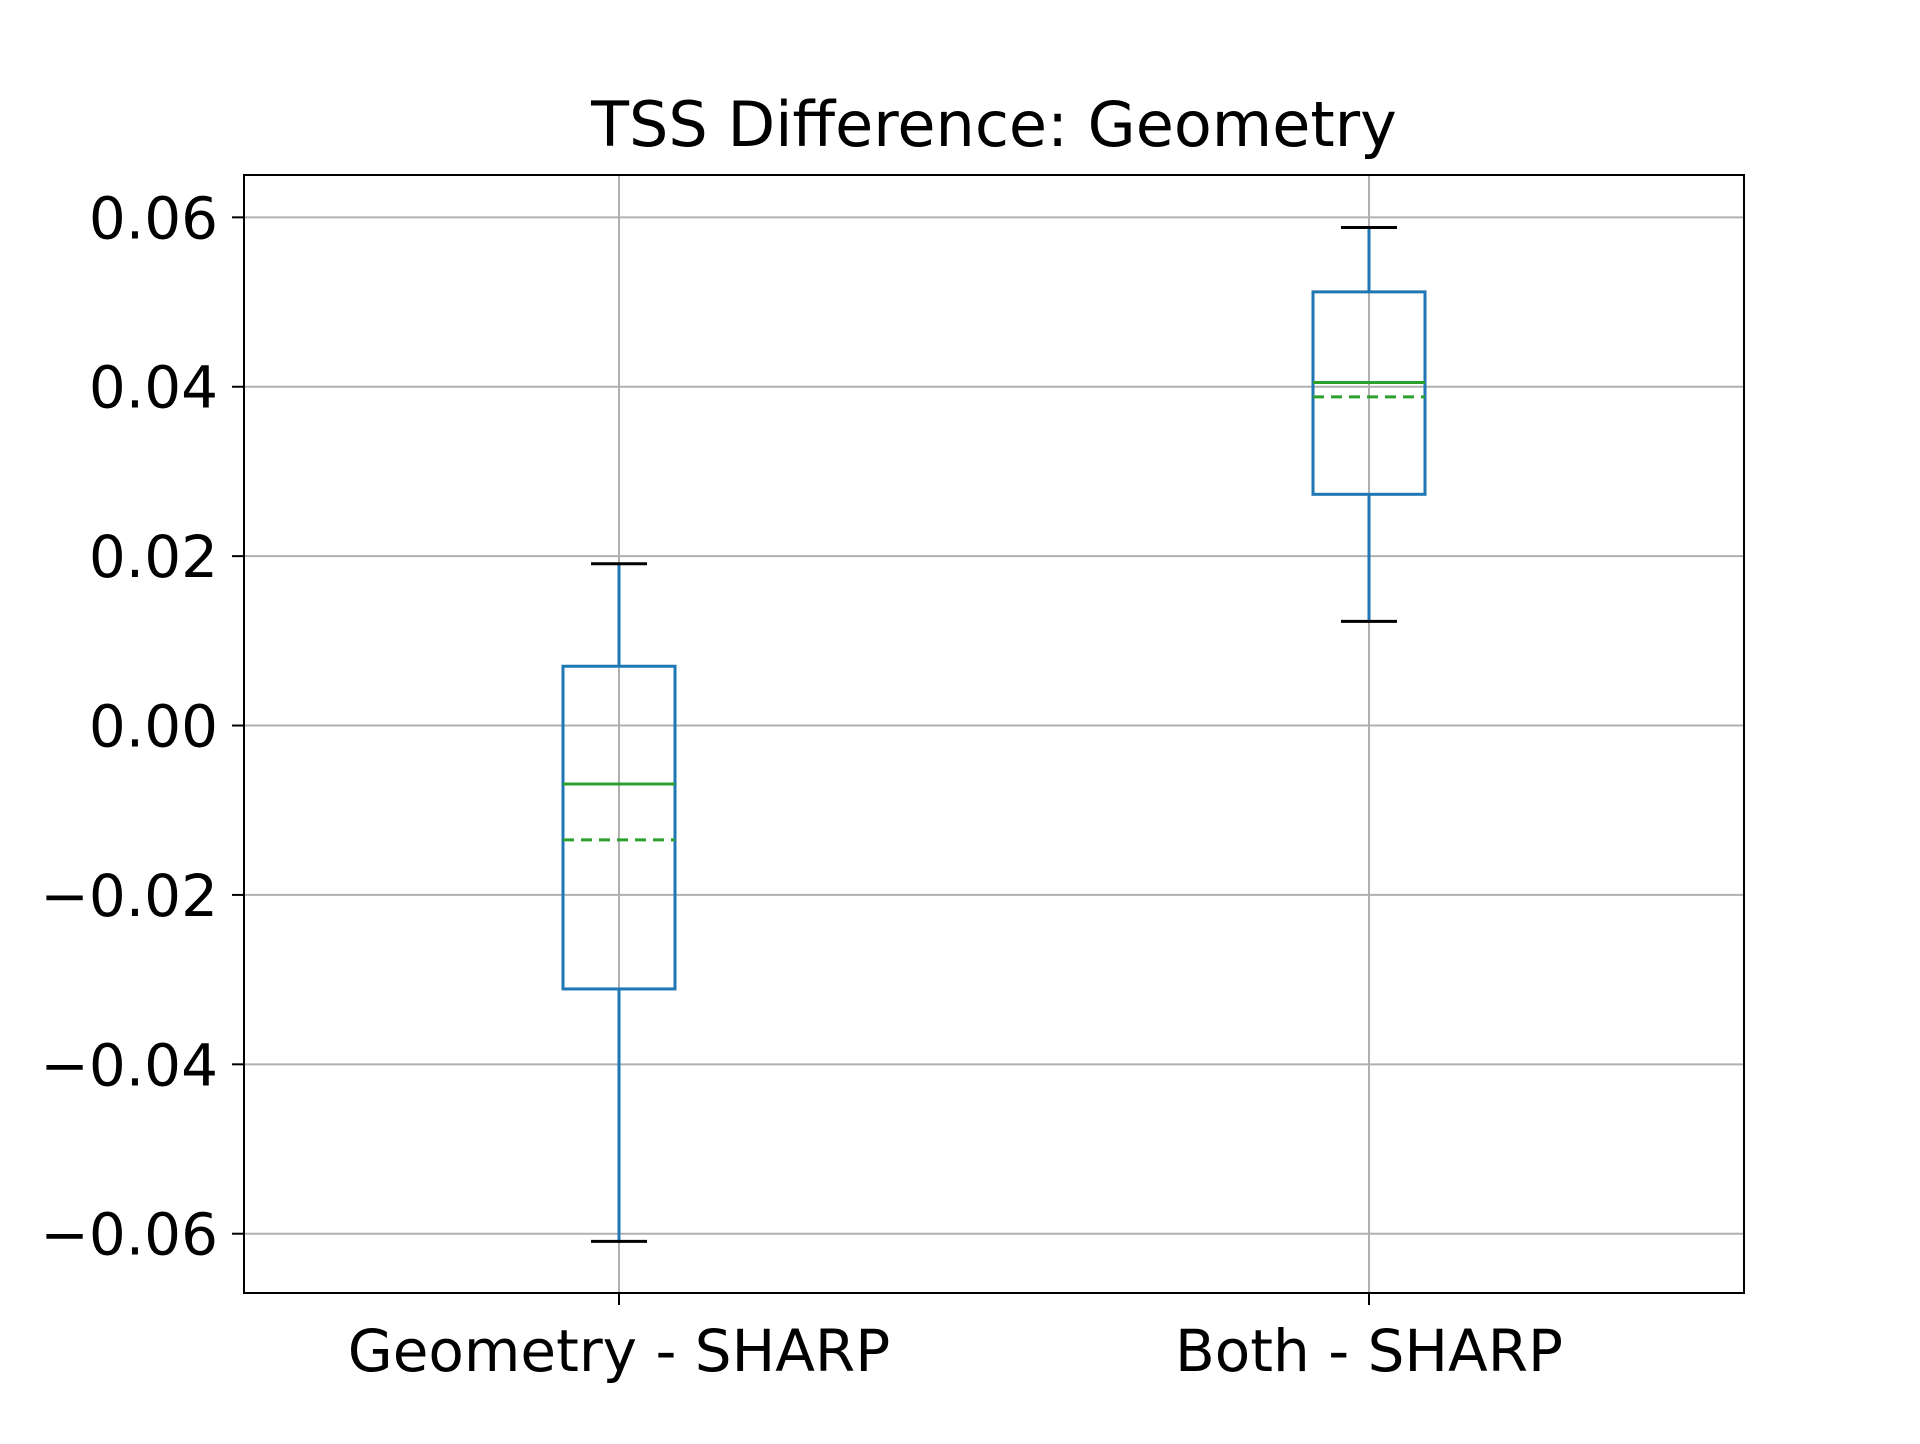 This screenshot has height=1444, width=1920. What do you see at coordinates (619, 1351) in the screenshot?
I see `x-tick-label: Geometry - SHARP` at bounding box center [619, 1351].